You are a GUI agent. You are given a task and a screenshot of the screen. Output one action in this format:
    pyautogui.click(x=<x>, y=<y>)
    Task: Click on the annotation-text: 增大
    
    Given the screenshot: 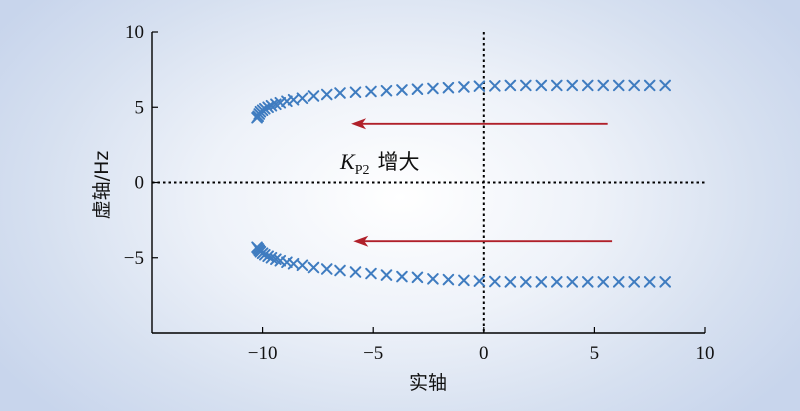 What is the action you would take?
    pyautogui.click(x=398, y=162)
    